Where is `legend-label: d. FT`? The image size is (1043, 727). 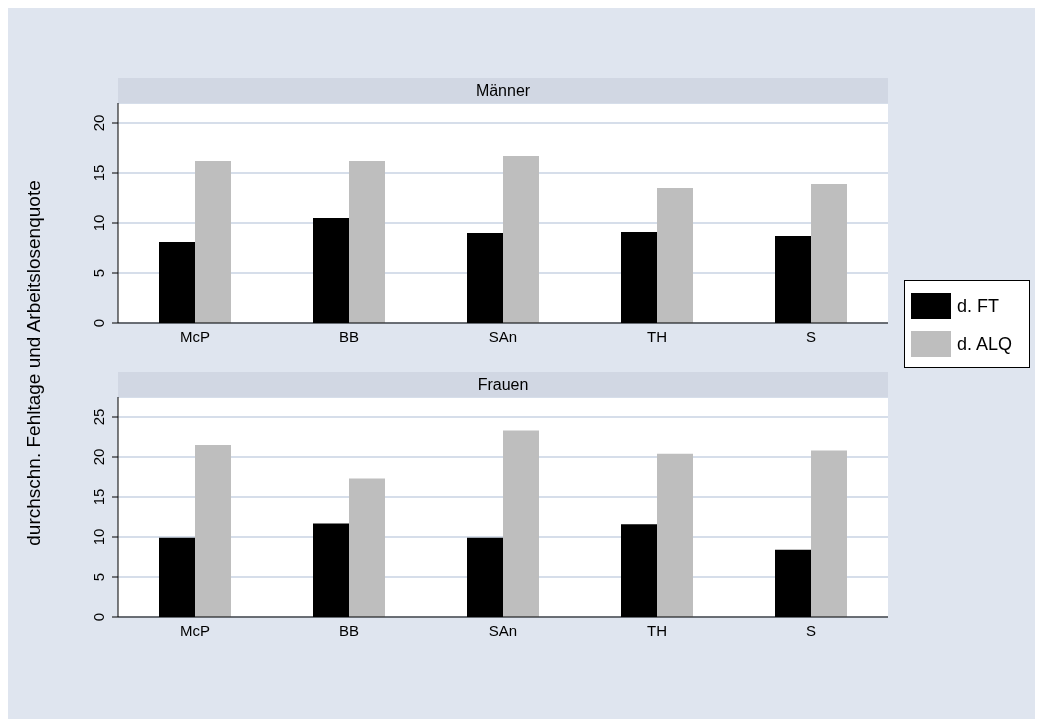 legend-label: d. FT is located at coordinates (978, 306).